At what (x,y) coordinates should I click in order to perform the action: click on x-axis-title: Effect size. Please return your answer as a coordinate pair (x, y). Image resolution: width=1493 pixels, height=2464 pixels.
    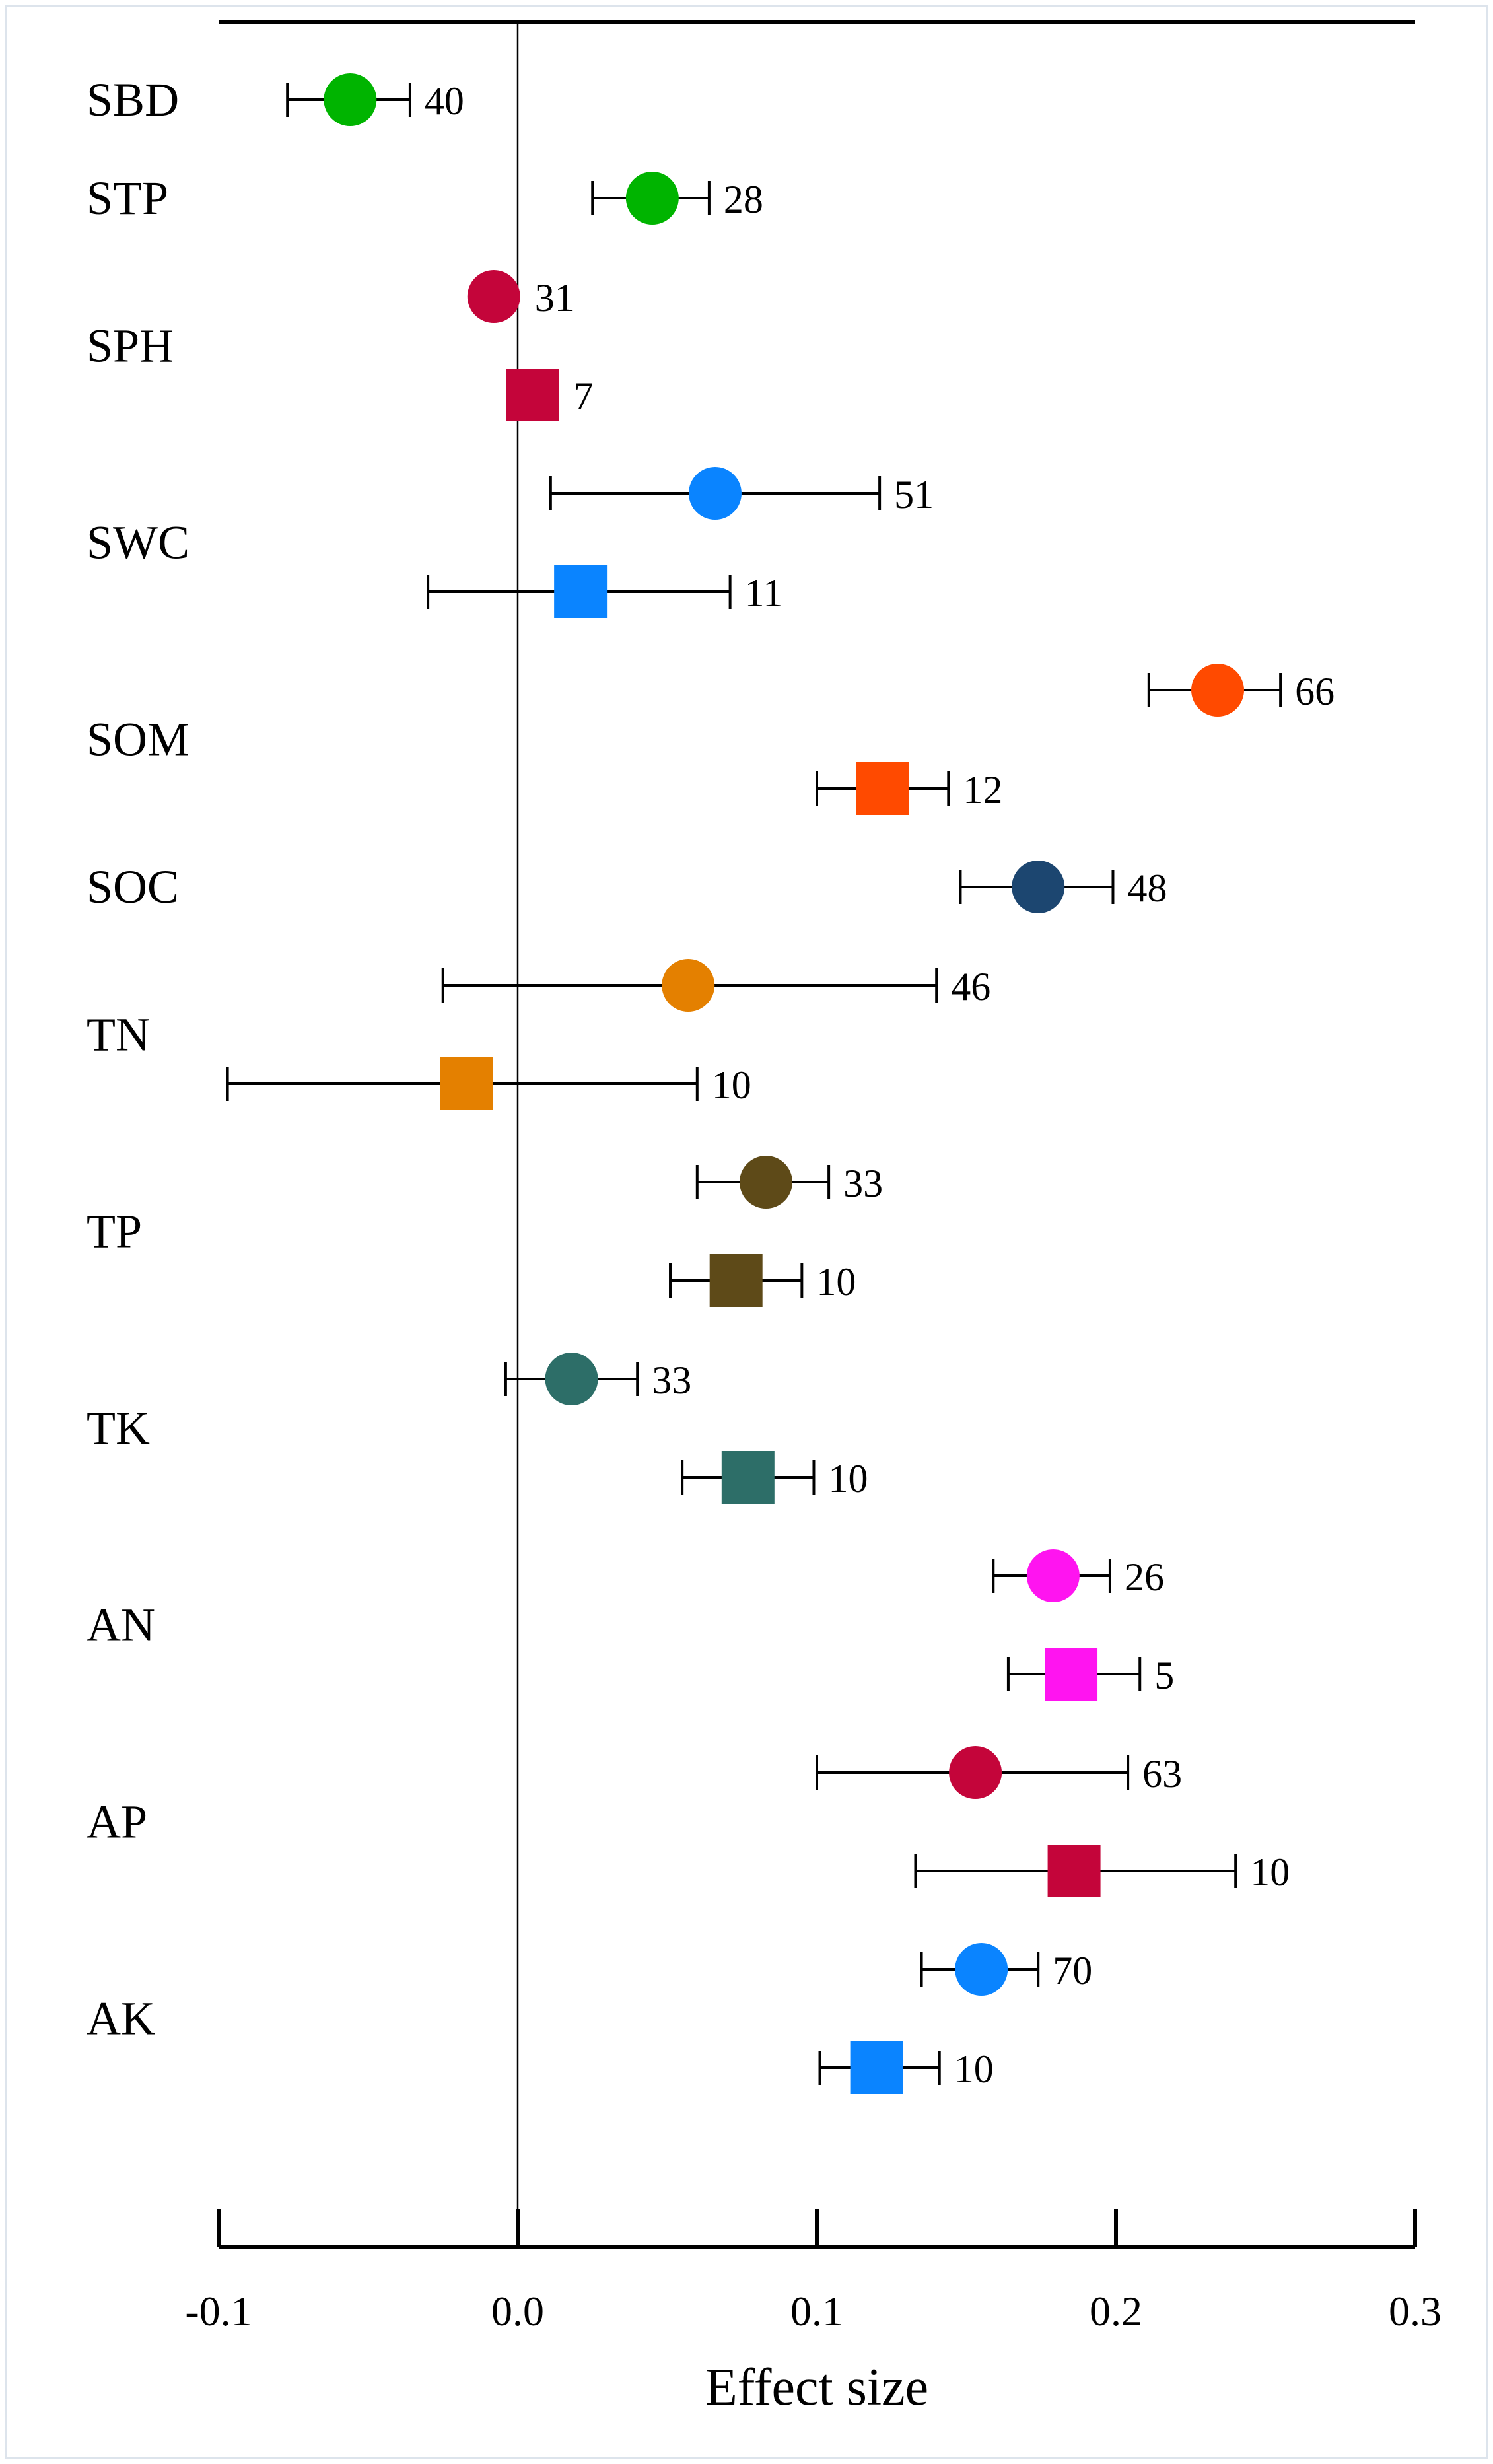
    Looking at the image, I should click on (816, 2387).